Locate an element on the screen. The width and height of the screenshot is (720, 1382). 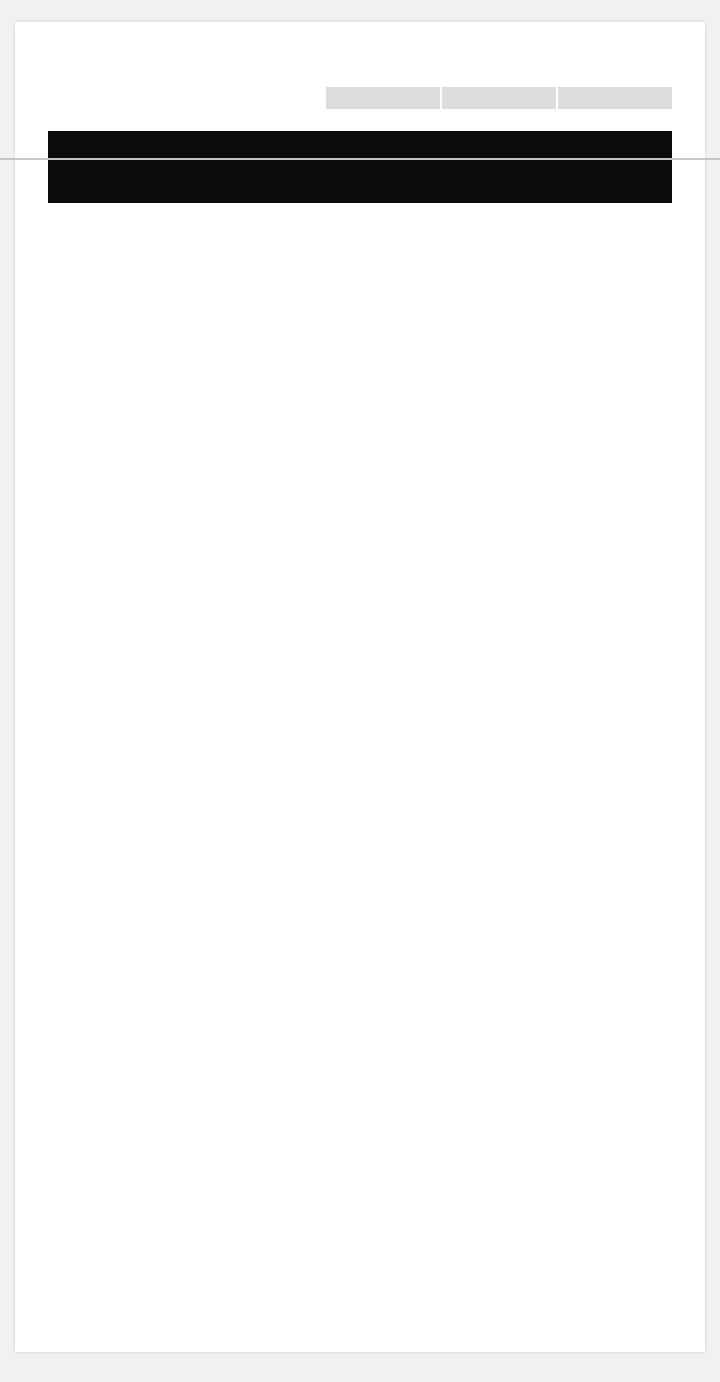
page-divider is located at coordinates (360, 159).